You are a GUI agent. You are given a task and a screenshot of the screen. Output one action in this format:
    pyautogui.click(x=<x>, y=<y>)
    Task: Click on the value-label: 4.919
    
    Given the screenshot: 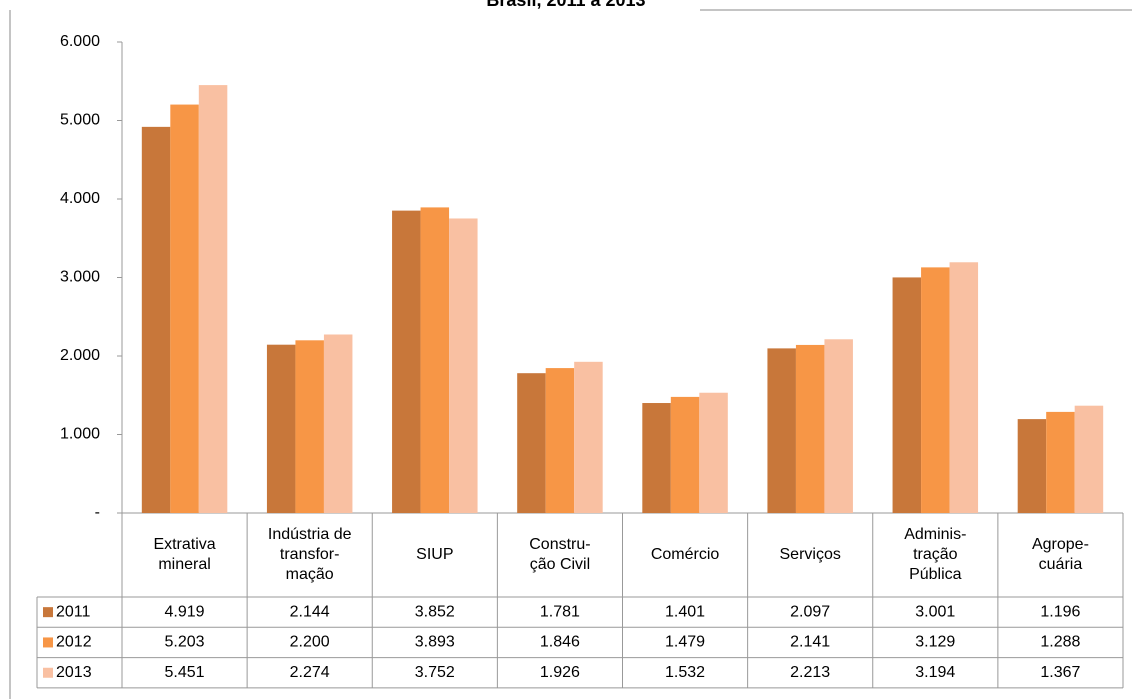 What is the action you would take?
    pyautogui.click(x=185, y=611)
    